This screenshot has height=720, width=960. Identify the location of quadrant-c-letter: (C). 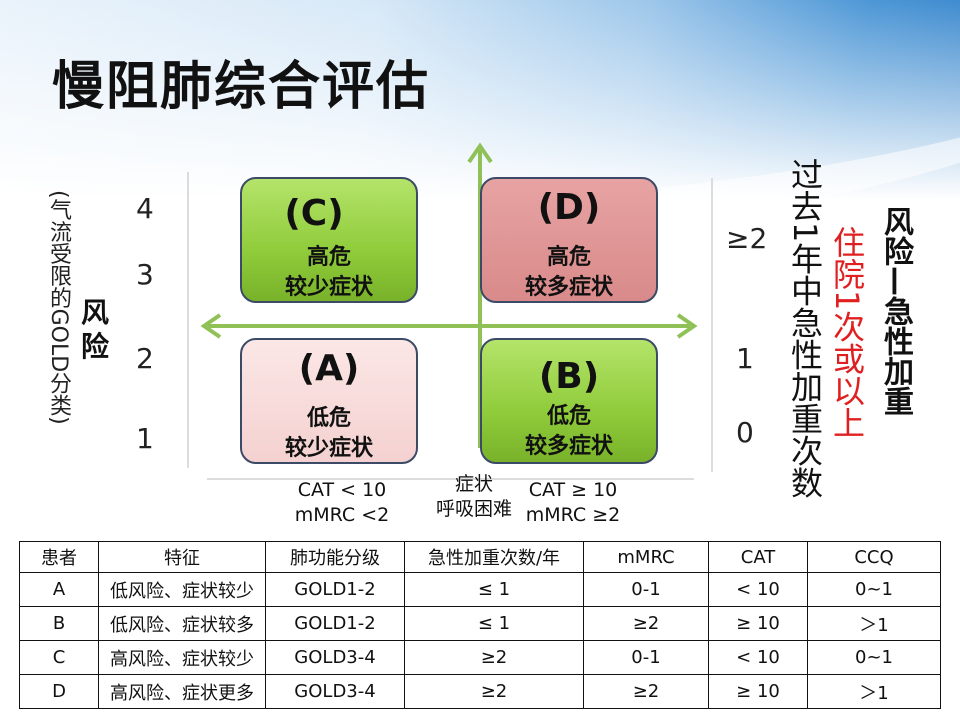
(314, 213).